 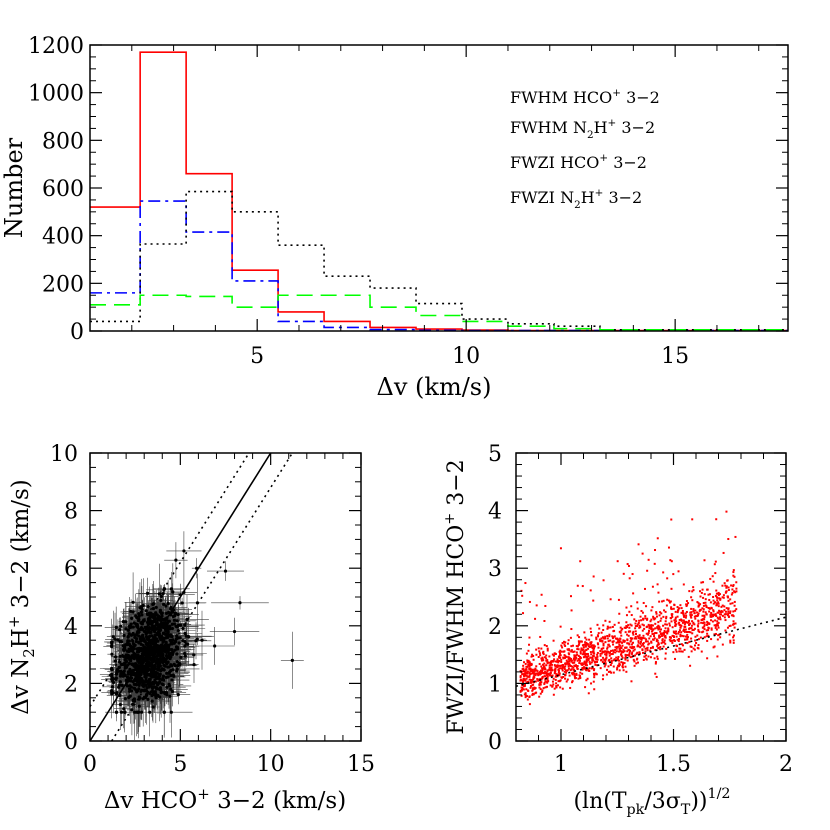 I want to click on y-tick-label: 5, so click(x=495, y=454).